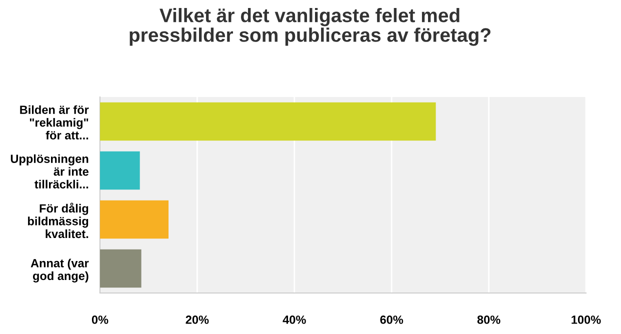  Describe the element at coordinates (310, 27) in the screenshot. I see `chart-title: Vilket är det vanligaste felet med pressbilder som publiceras av företag?` at that location.